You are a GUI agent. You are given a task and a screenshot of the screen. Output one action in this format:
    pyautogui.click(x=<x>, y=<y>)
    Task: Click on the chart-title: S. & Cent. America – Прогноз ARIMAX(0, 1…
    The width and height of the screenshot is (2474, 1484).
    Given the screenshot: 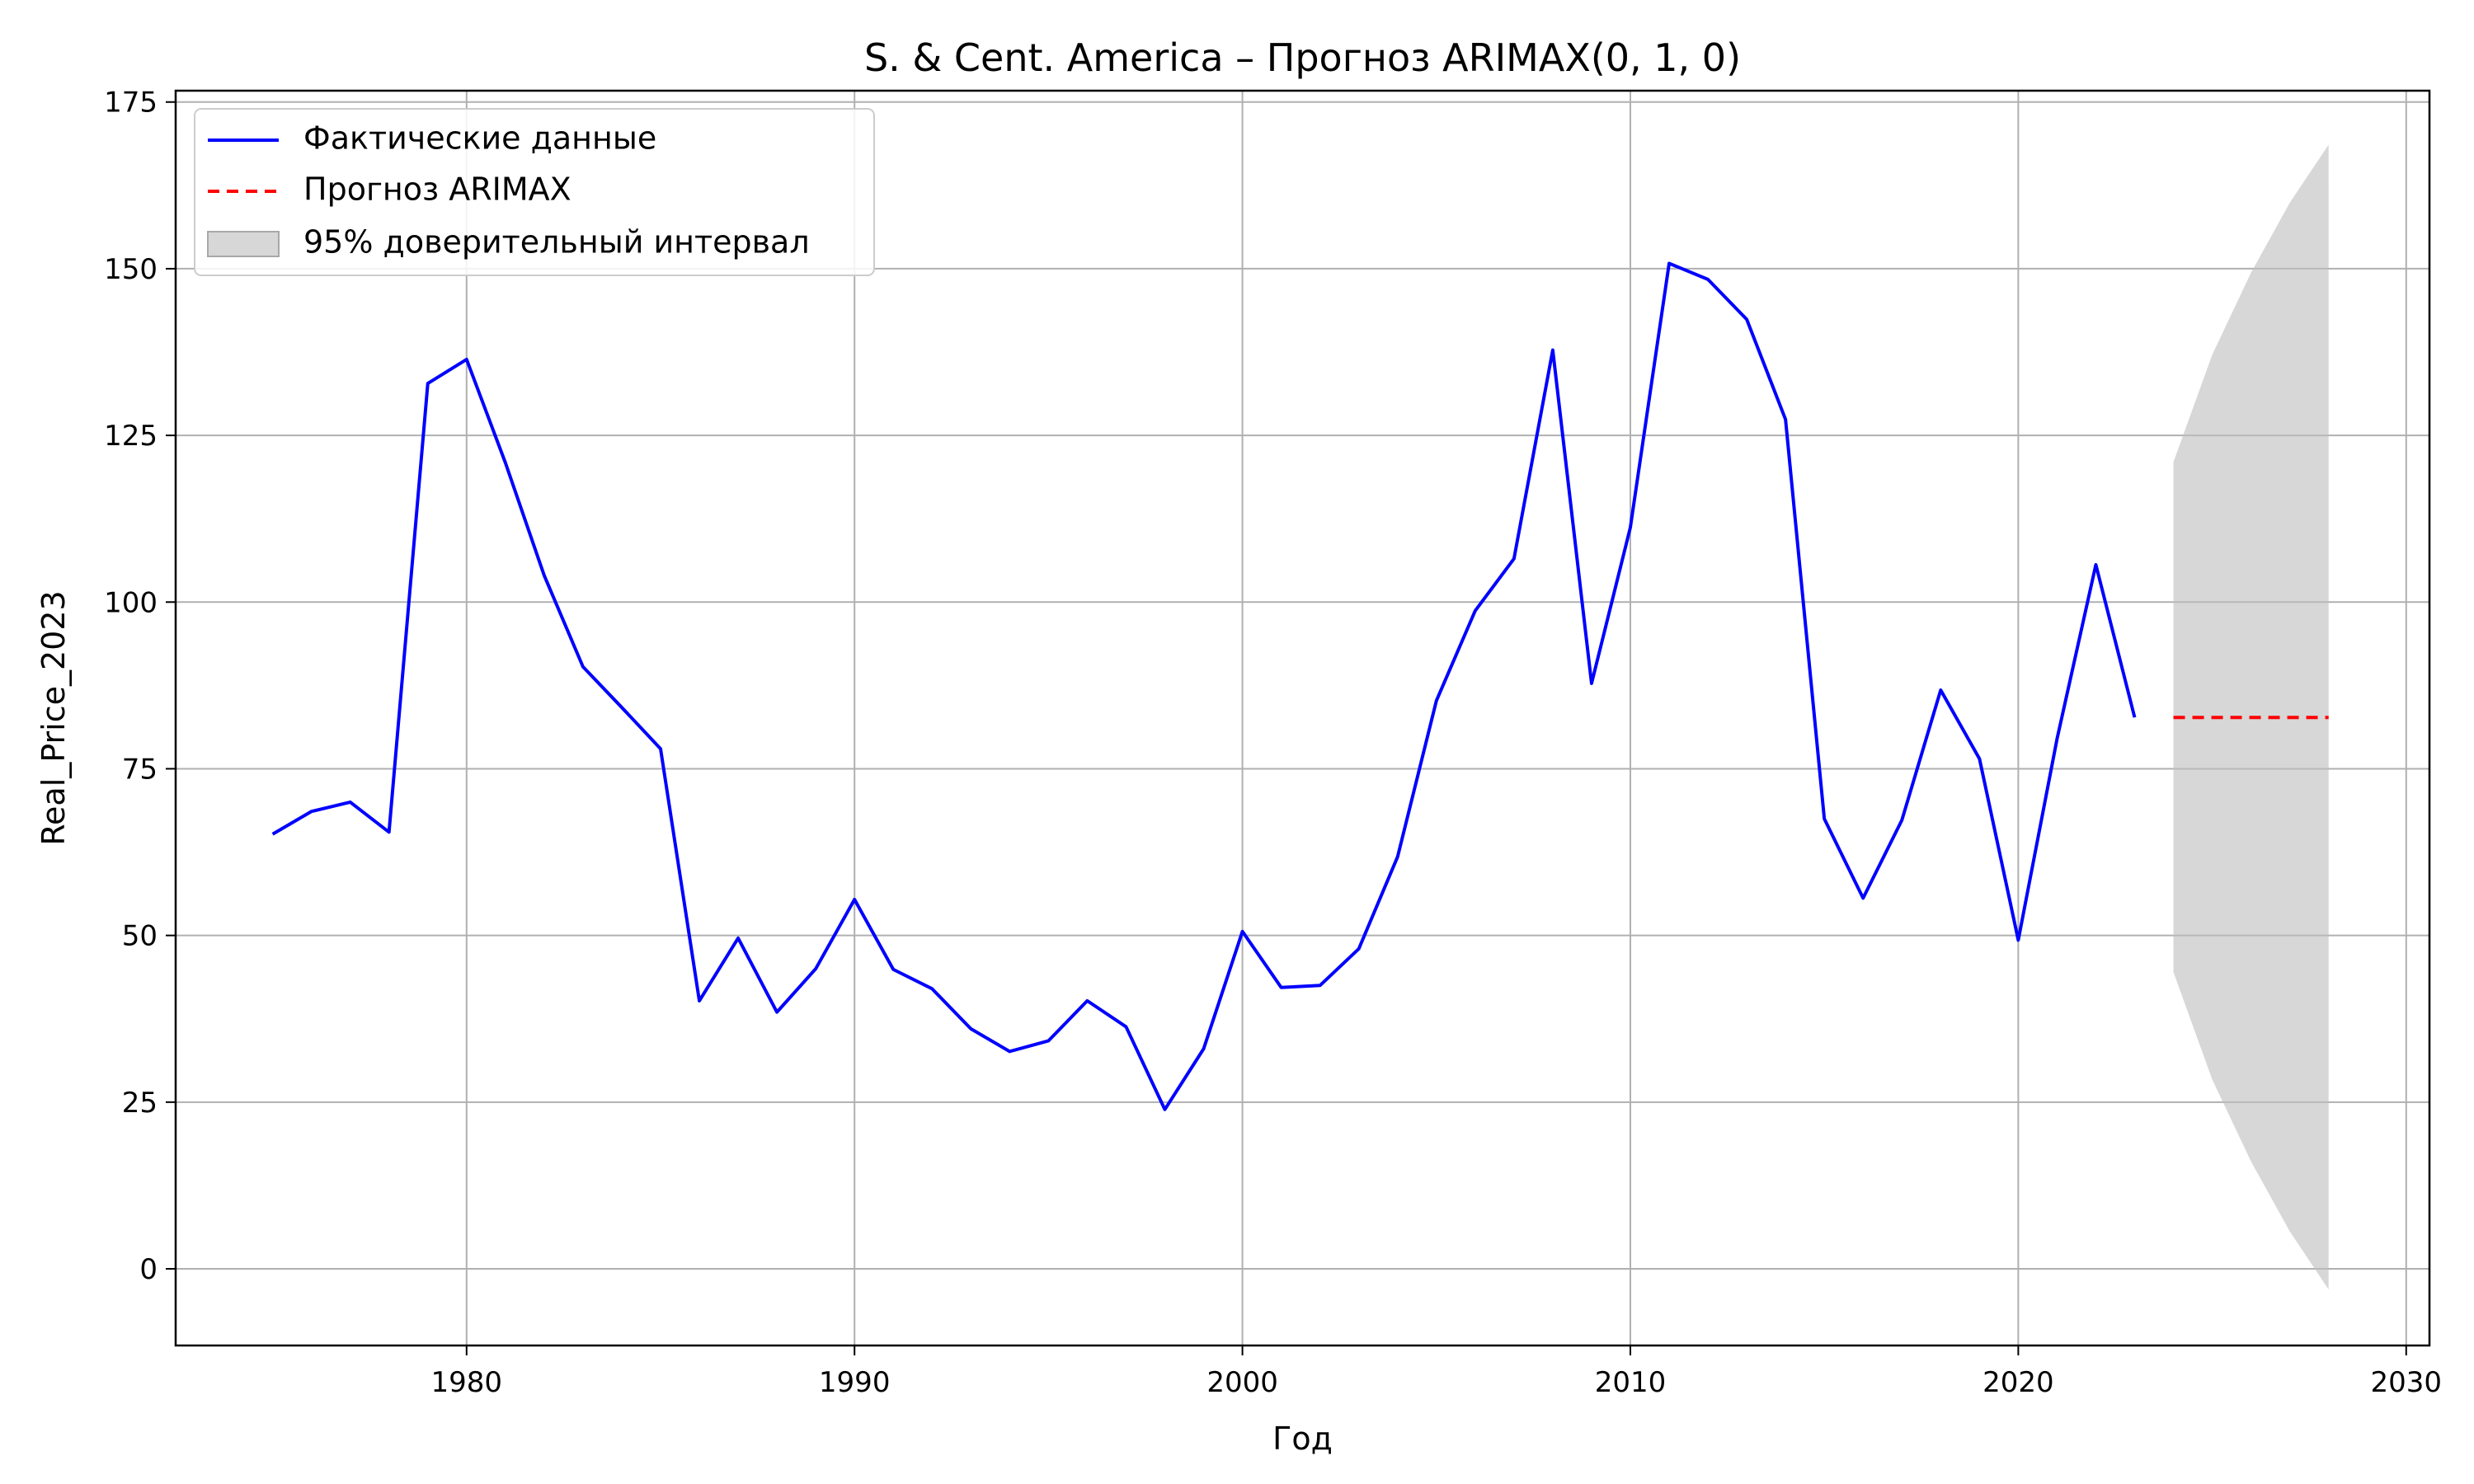 What is the action you would take?
    pyautogui.click(x=1302, y=58)
    